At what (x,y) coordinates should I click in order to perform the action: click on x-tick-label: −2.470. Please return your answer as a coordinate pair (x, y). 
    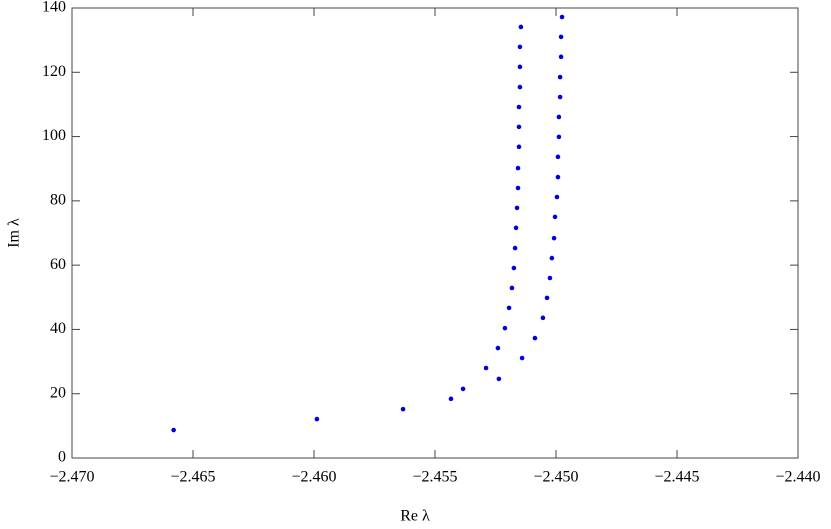
    Looking at the image, I should click on (71, 477).